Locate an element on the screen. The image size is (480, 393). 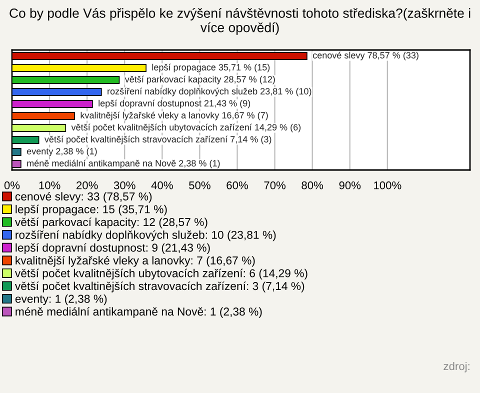
x-tick-label: 10% is located at coordinates (49, 185).